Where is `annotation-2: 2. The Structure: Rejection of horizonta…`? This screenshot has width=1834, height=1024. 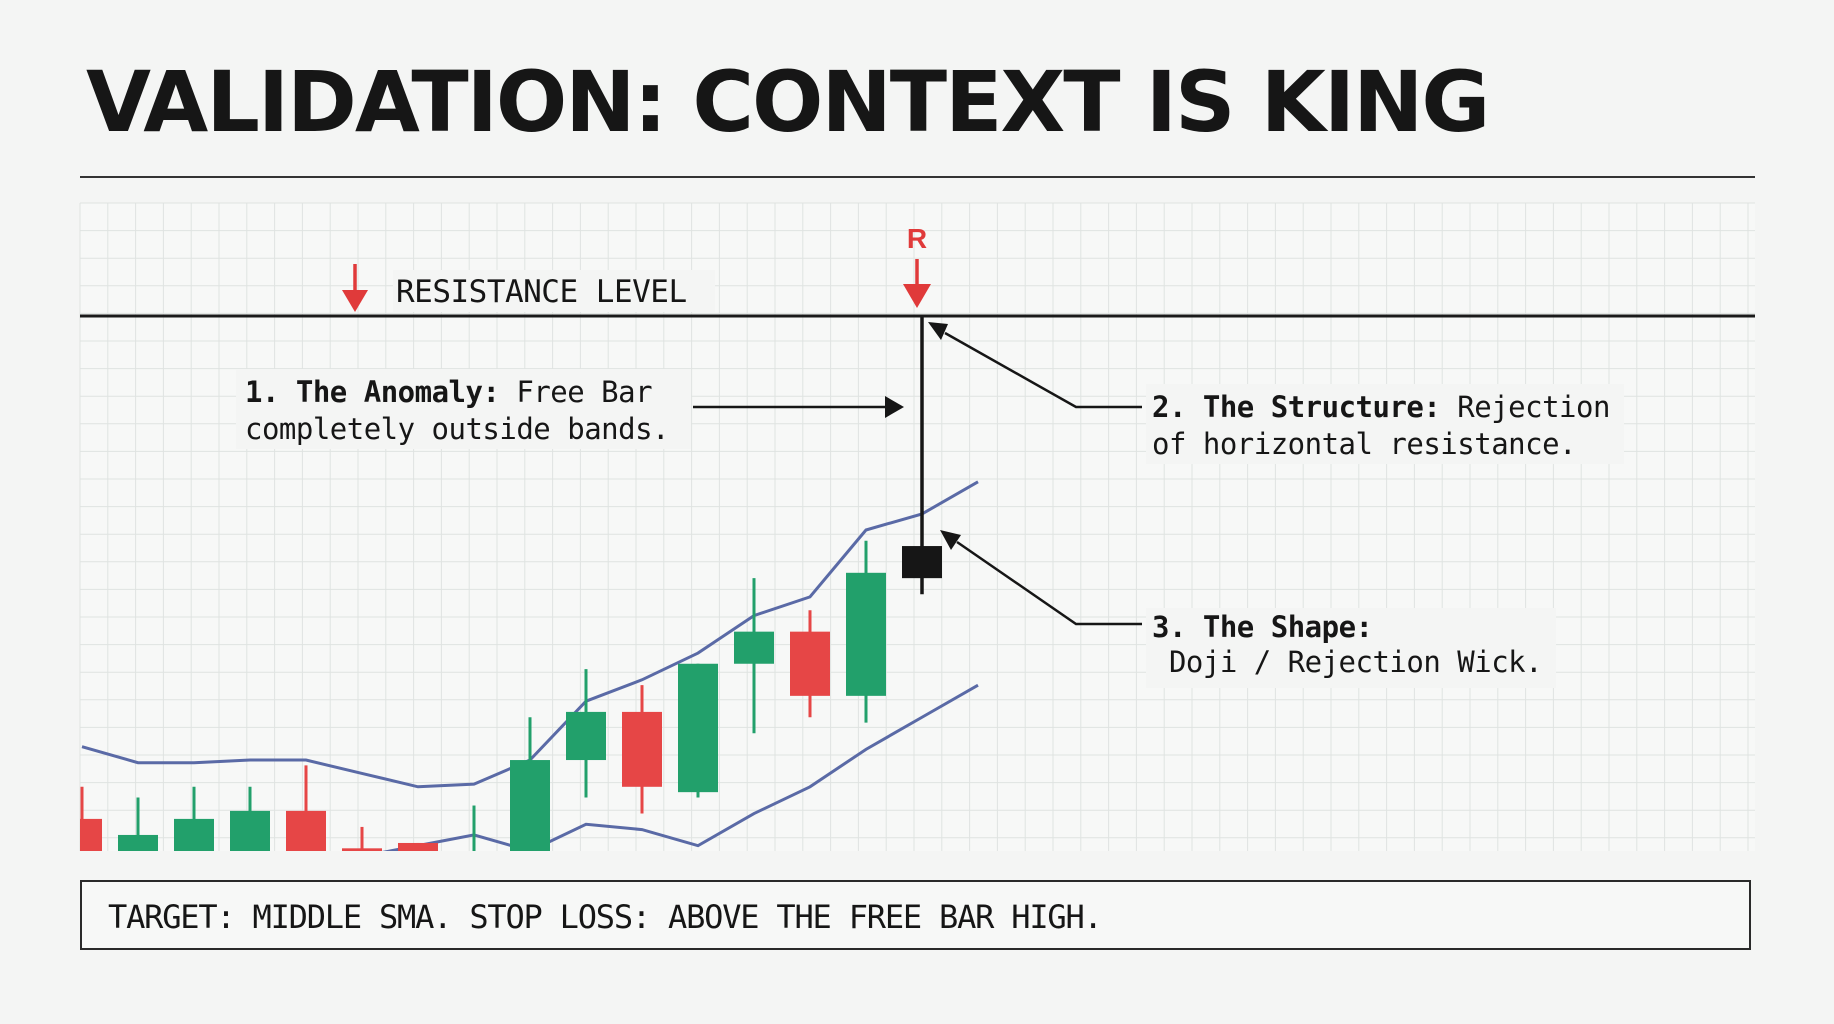 annotation-2: 2. The Structure: Rejection of horizonta… is located at coordinates (1276, 393).